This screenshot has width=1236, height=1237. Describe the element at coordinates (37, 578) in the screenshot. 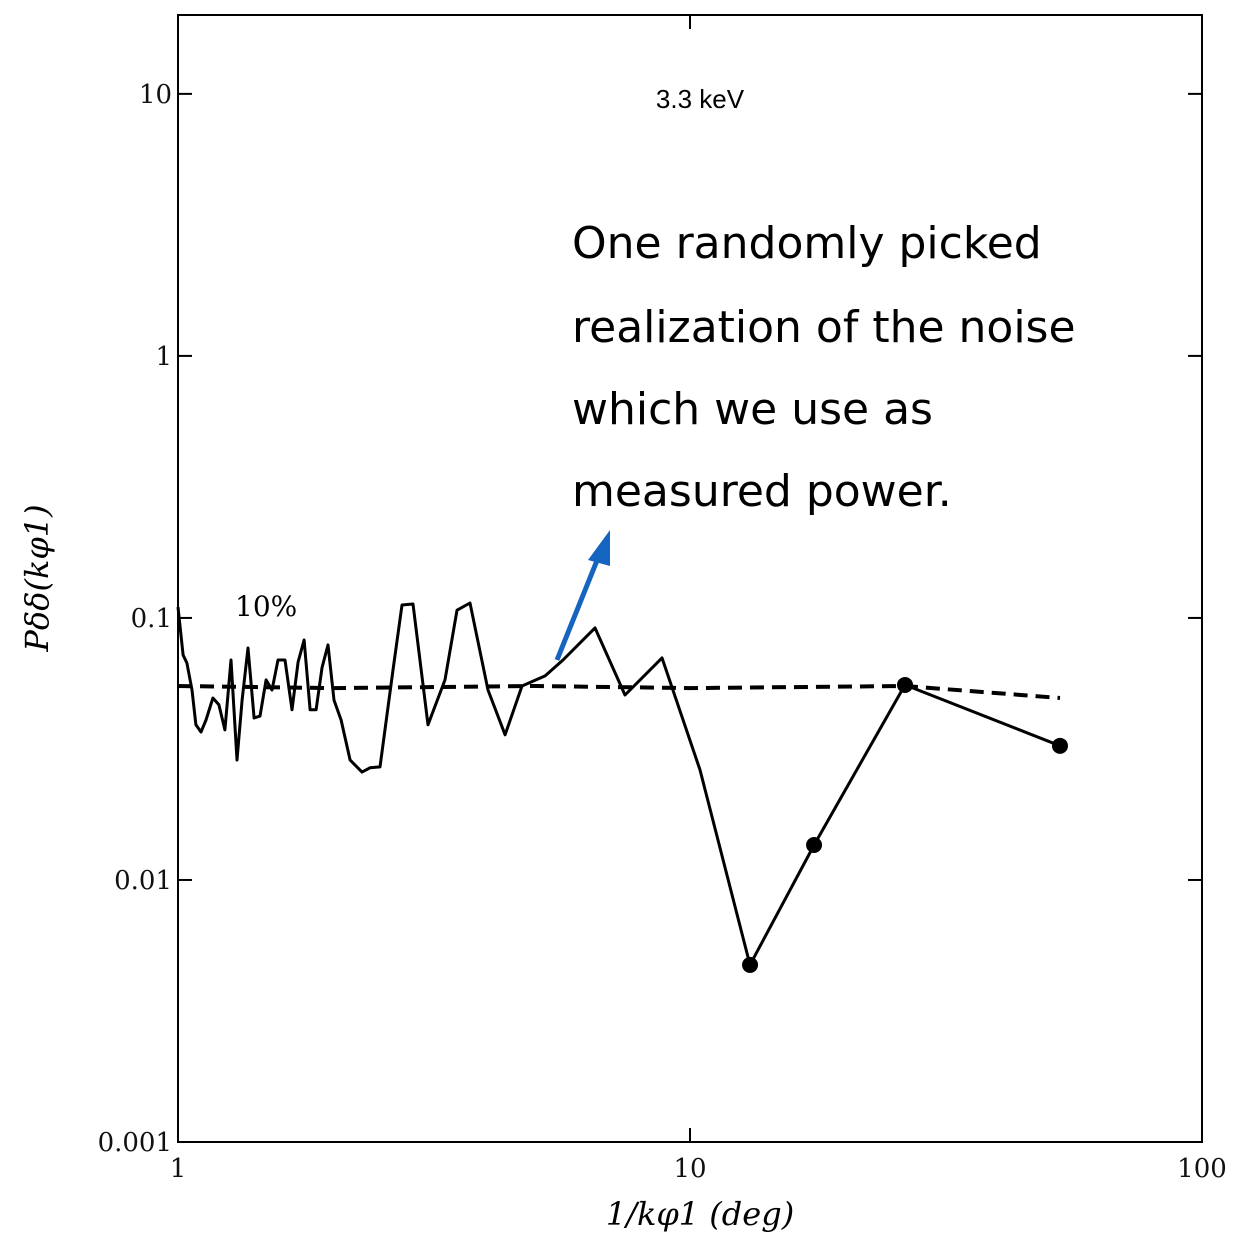

I see `y-axis-label: Pδδ(kφ1)` at that location.